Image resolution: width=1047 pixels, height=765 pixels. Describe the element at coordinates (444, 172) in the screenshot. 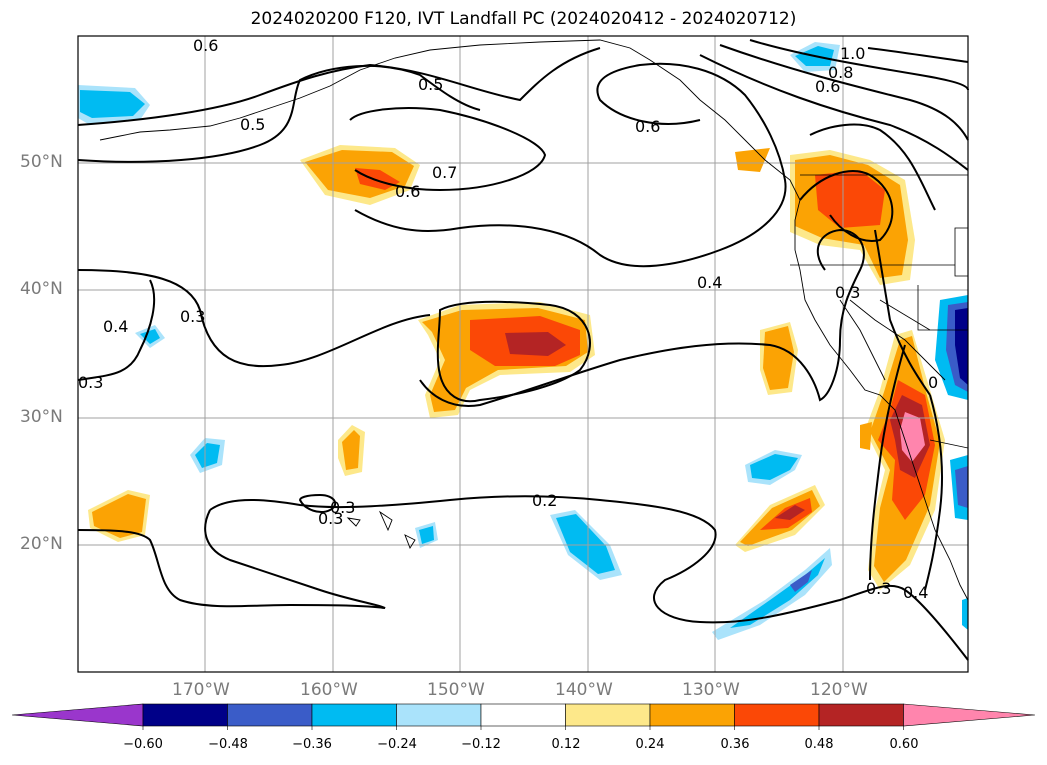

I see `contour-label: 0.7` at that location.